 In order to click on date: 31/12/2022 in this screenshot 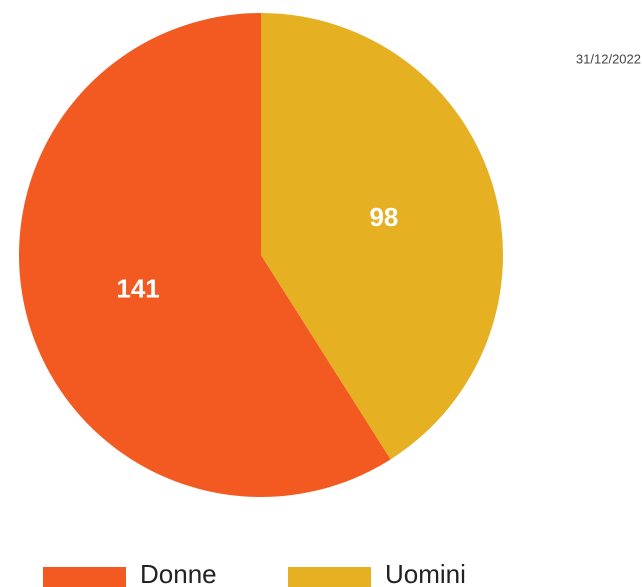, I will do `click(608, 58)`.